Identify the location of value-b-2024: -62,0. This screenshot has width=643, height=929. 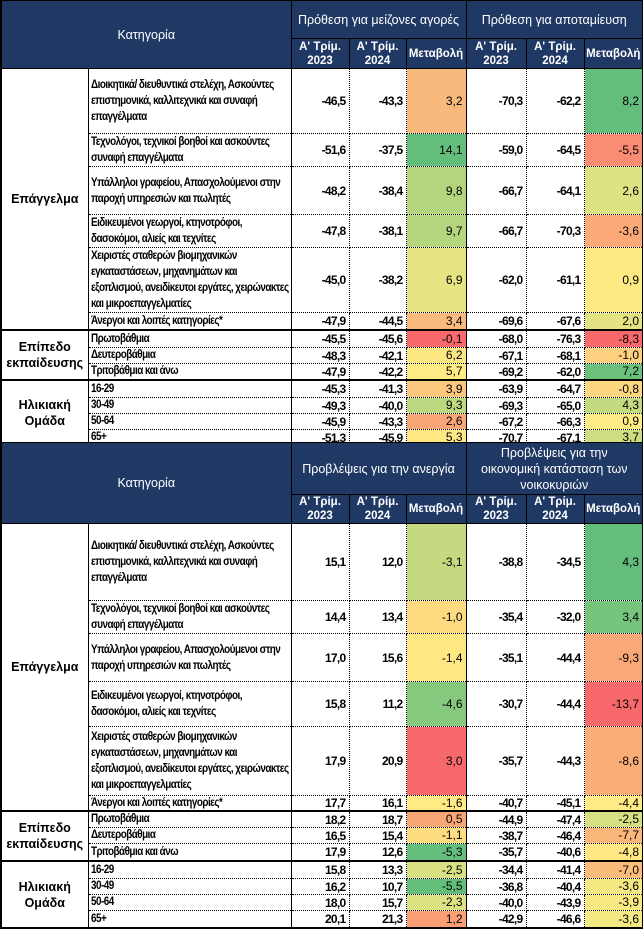
(555, 372).